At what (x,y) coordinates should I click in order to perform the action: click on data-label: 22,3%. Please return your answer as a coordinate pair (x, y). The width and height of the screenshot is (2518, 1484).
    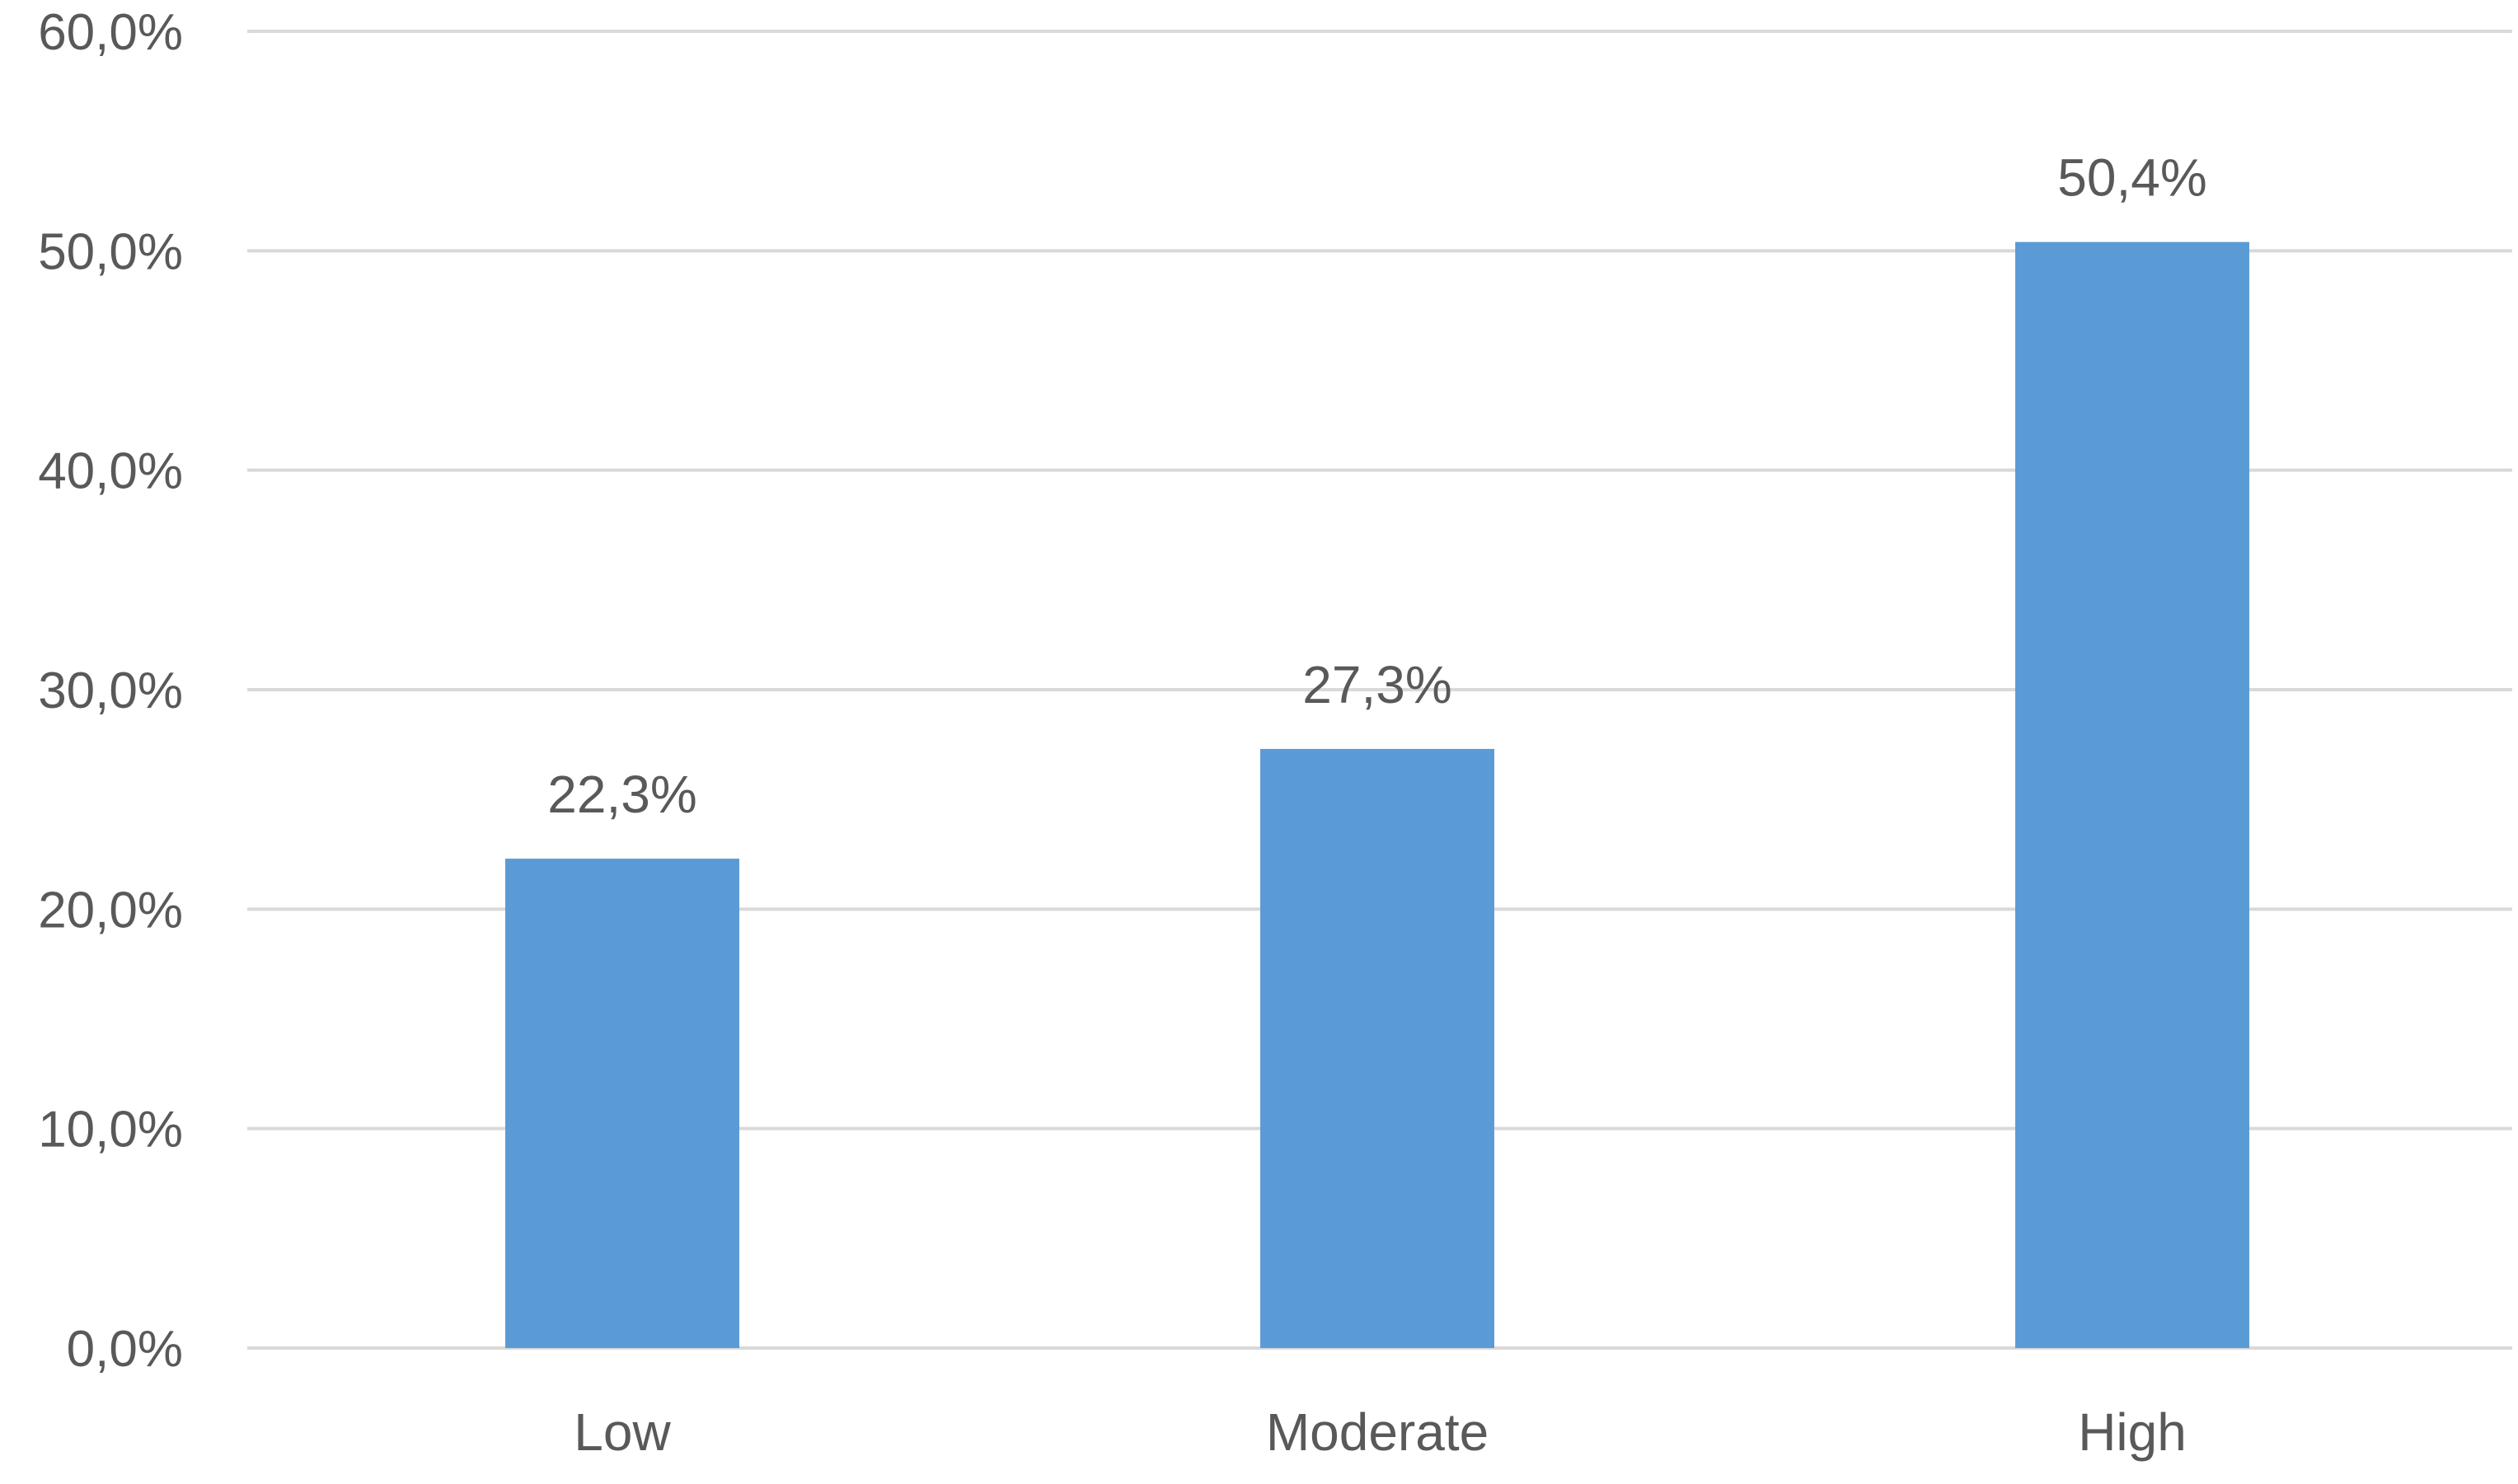
    Looking at the image, I should click on (621, 795).